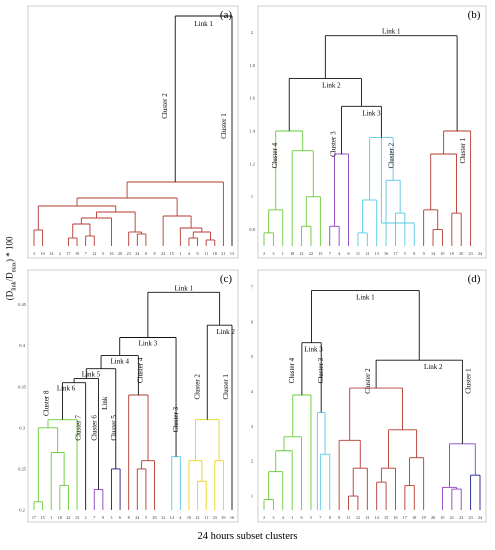 The width and height of the screenshot is (495, 550). What do you see at coordinates (47, 403) in the screenshot?
I see `cluster-label: Cluster 8` at bounding box center [47, 403].